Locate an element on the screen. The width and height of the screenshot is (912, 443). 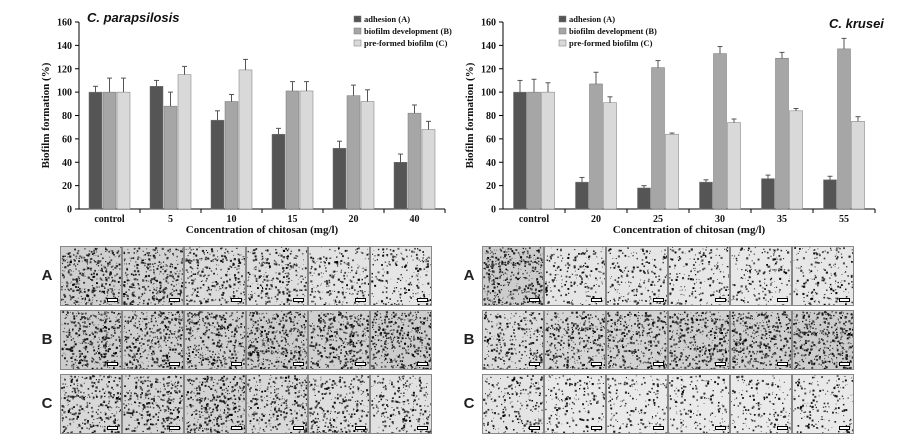
y-tick-label: 20 is located at coordinates (491, 186).